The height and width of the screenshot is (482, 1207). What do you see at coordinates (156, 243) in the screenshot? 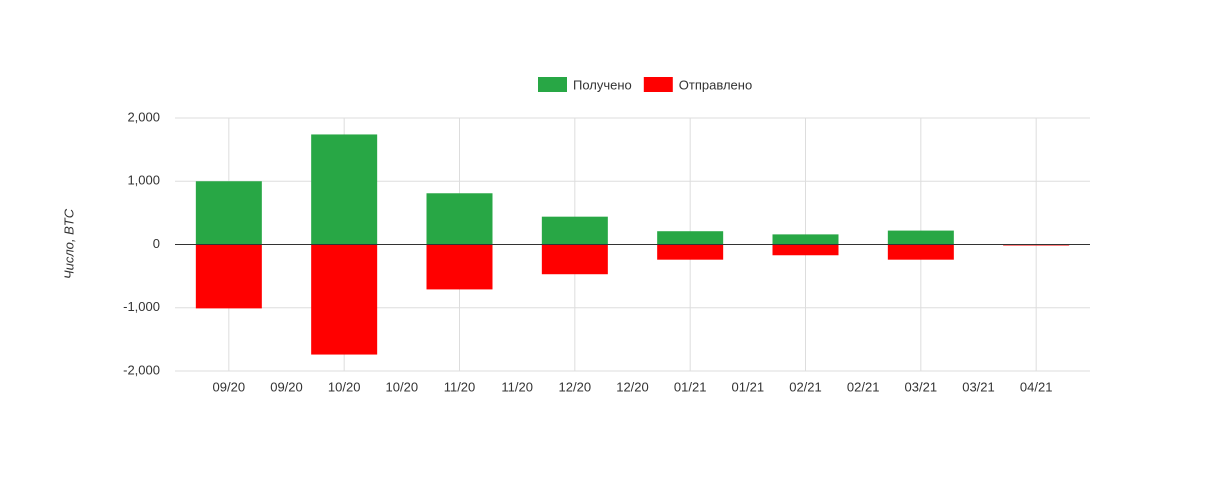
I see `y-tick-label: 0` at bounding box center [156, 243].